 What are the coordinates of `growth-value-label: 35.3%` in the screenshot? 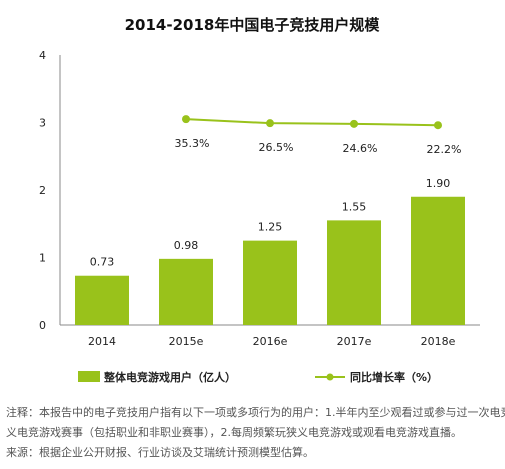 It's located at (192, 143).